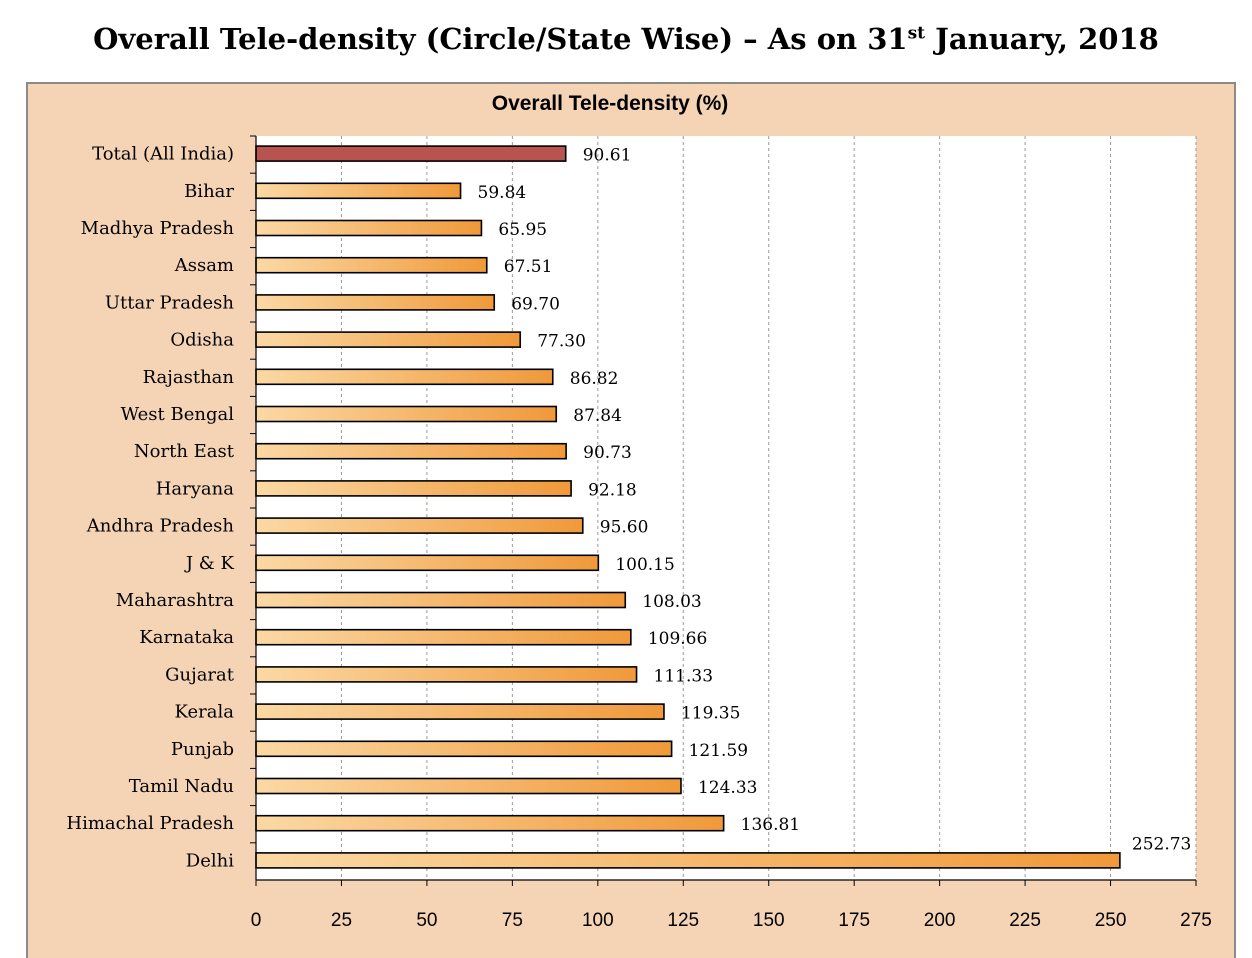  I want to click on chart-title: Overall Tele-density (%), so click(610, 103).